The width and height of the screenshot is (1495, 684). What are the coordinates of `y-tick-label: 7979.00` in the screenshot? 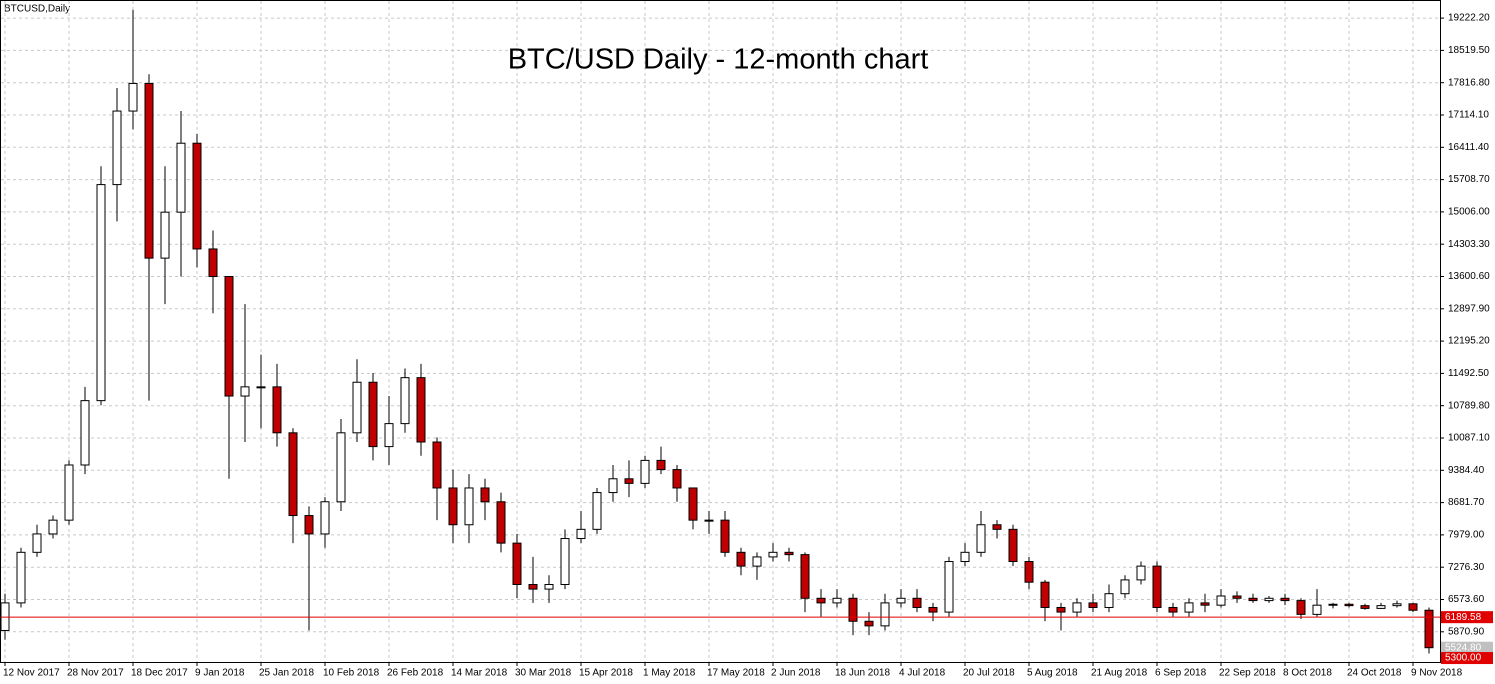 It's located at (1466, 535).